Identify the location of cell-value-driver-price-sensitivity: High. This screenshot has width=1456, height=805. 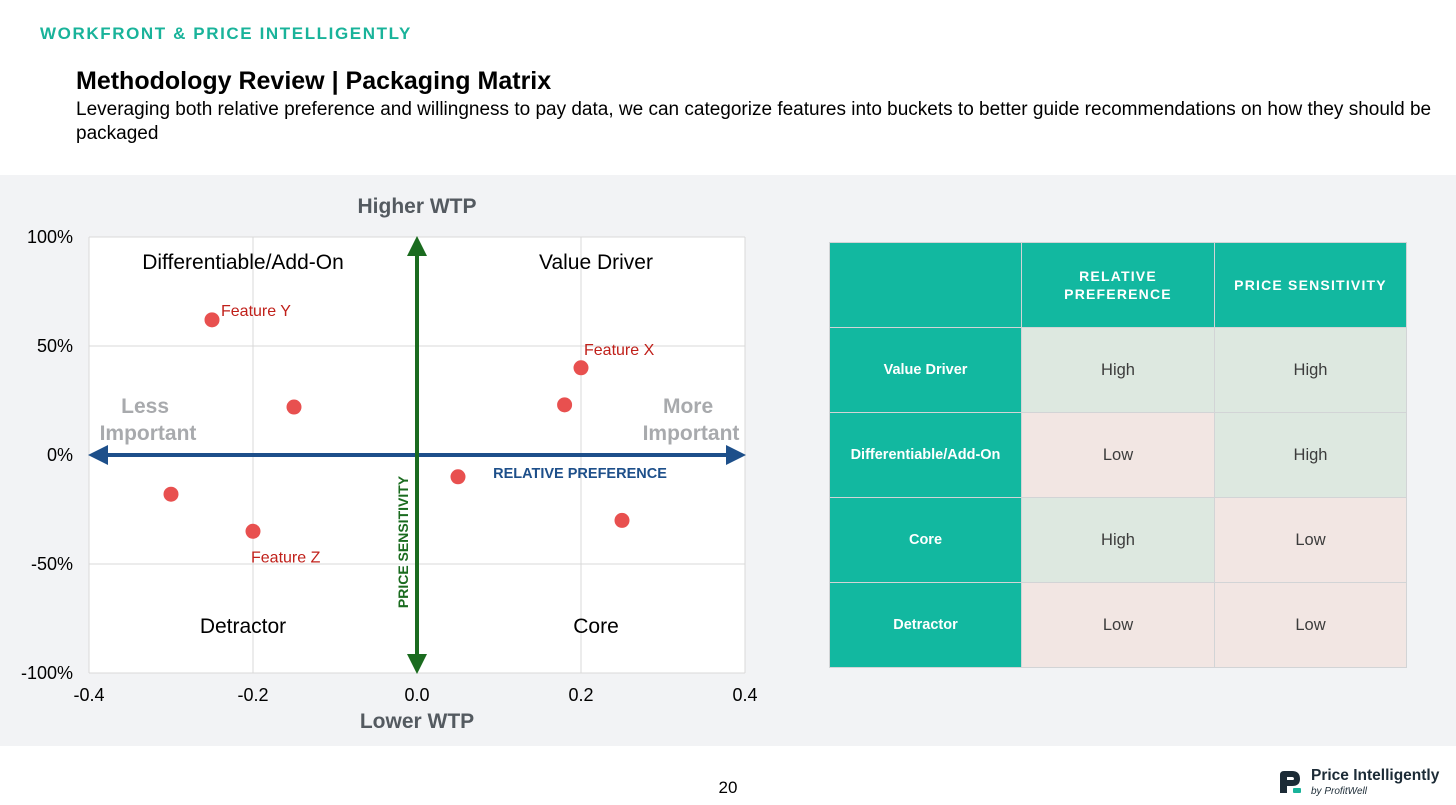
(1310, 370).